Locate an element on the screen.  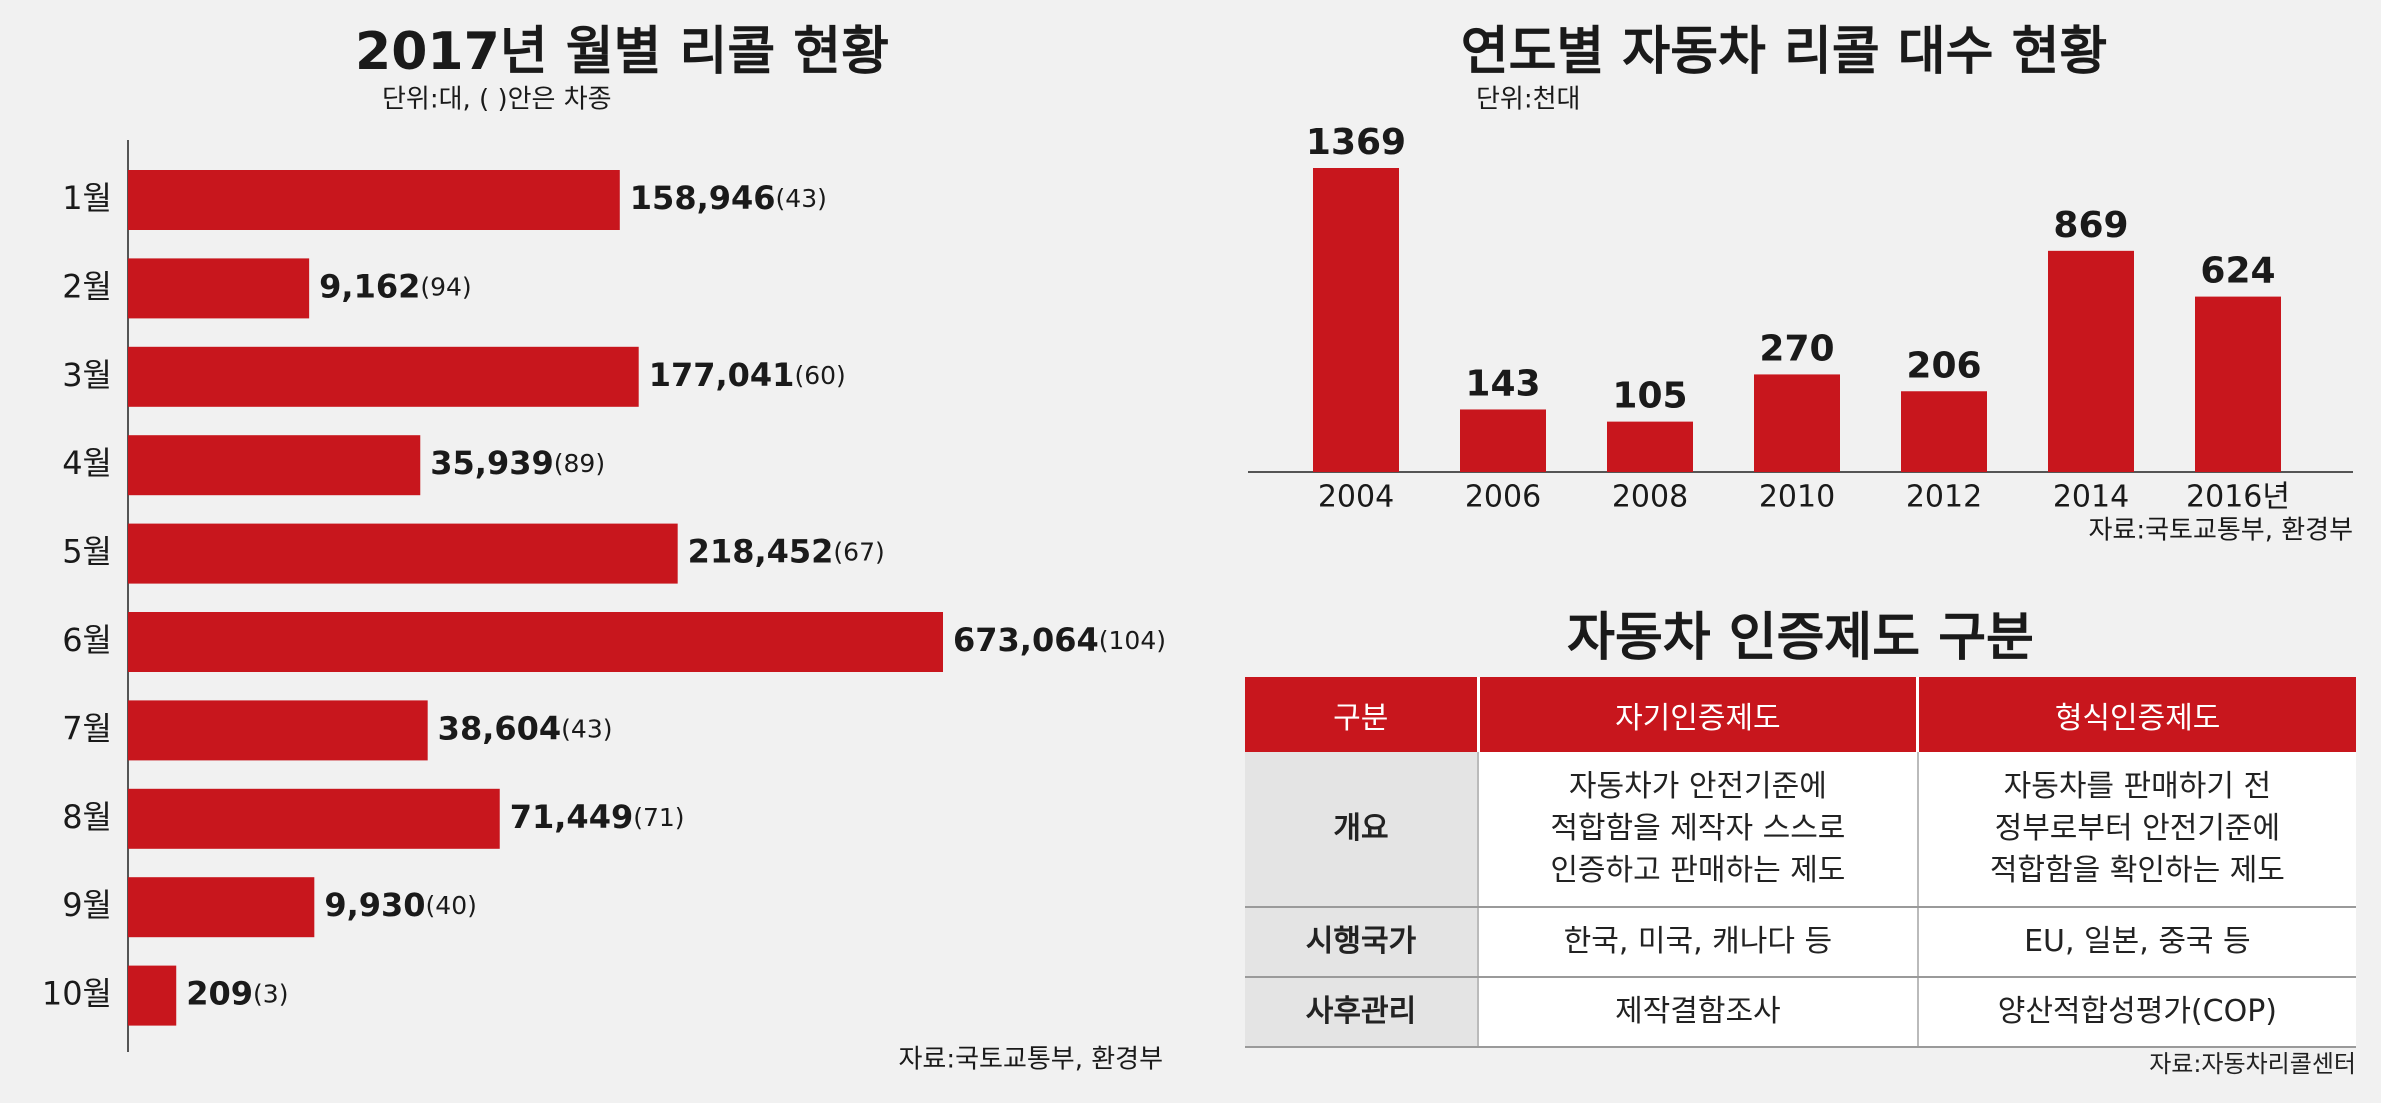
value-label: 209(3) is located at coordinates (237, 994).